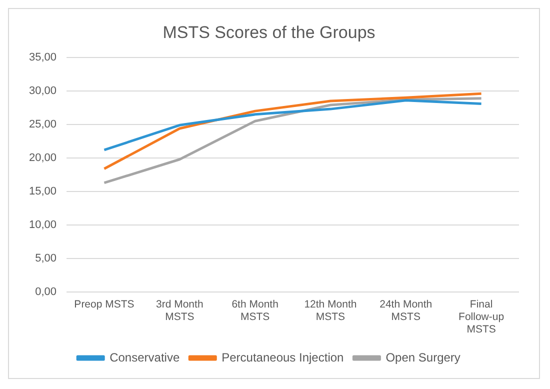  What do you see at coordinates (104, 304) in the screenshot?
I see `x-tick-label: Preop MSTS` at bounding box center [104, 304].